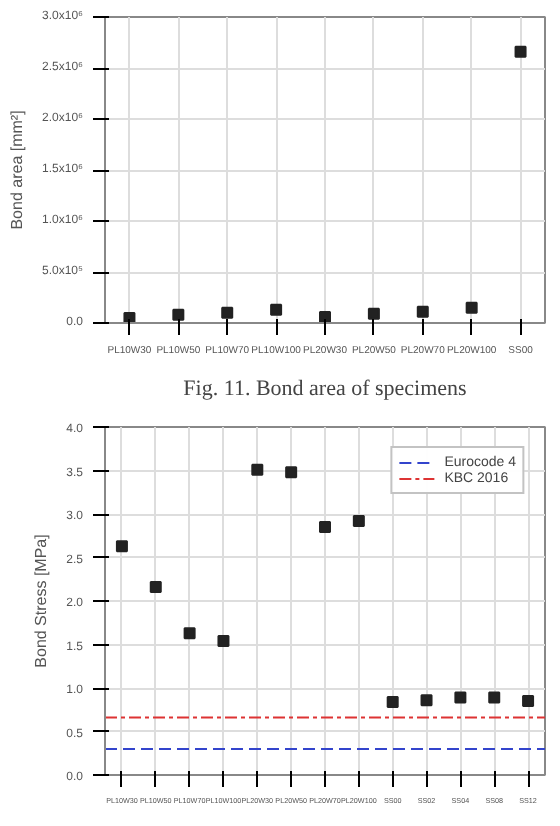 The width and height of the screenshot is (560, 826). Describe the element at coordinates (17, 170) in the screenshot. I see `y-axis-title: Bond area [mm²]` at that location.